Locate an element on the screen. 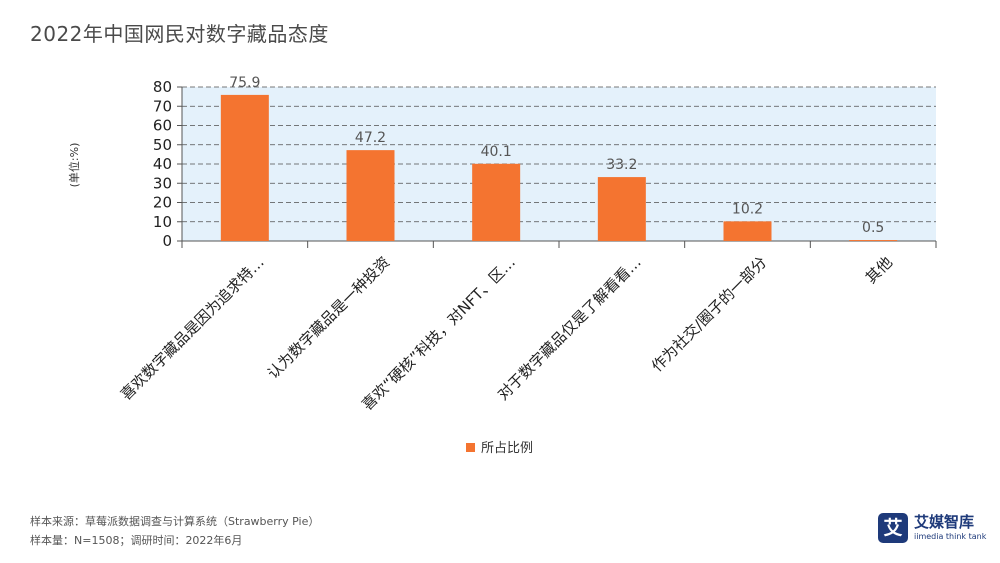 This screenshot has height=563, width=1000. logo: 艾 艾媒智库 iimedia think tank is located at coordinates (932, 529).